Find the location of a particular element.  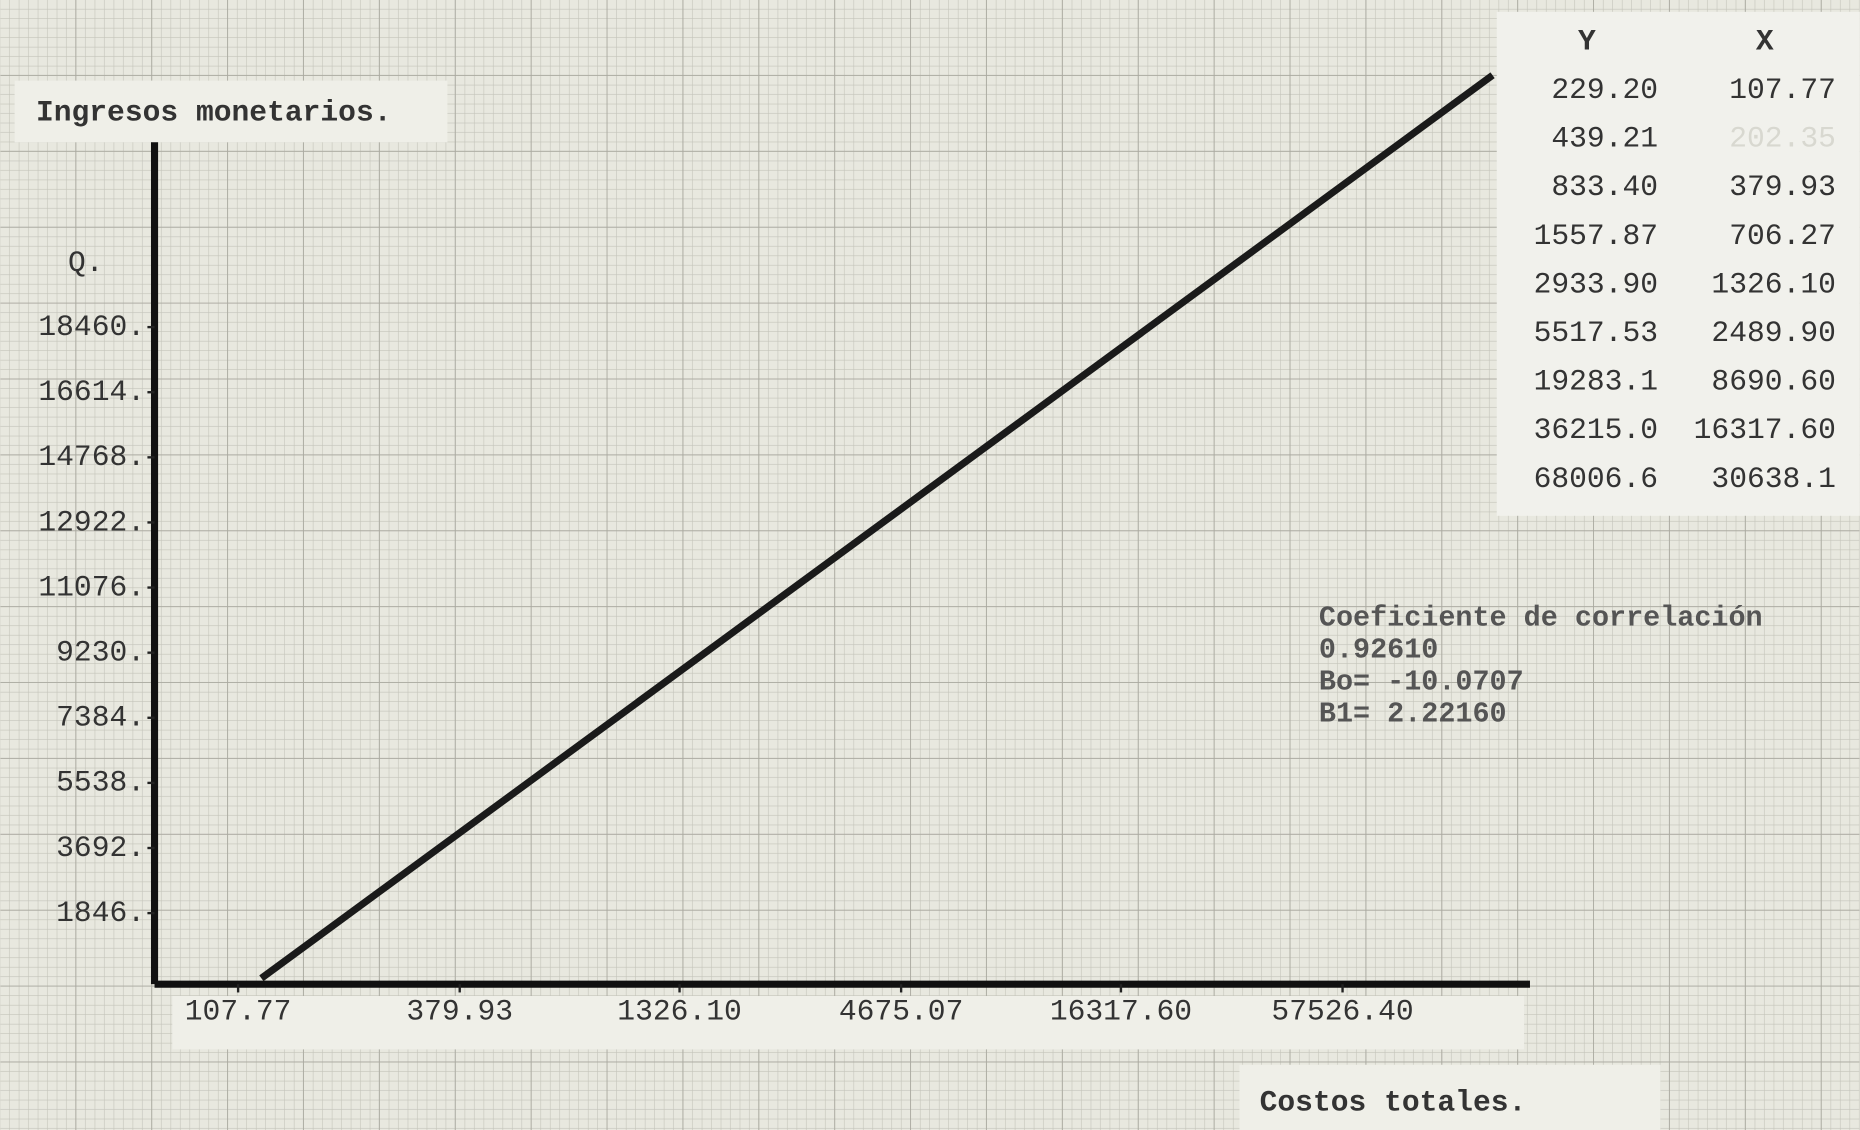

table-cell: 107.77 is located at coordinates (1782, 90).